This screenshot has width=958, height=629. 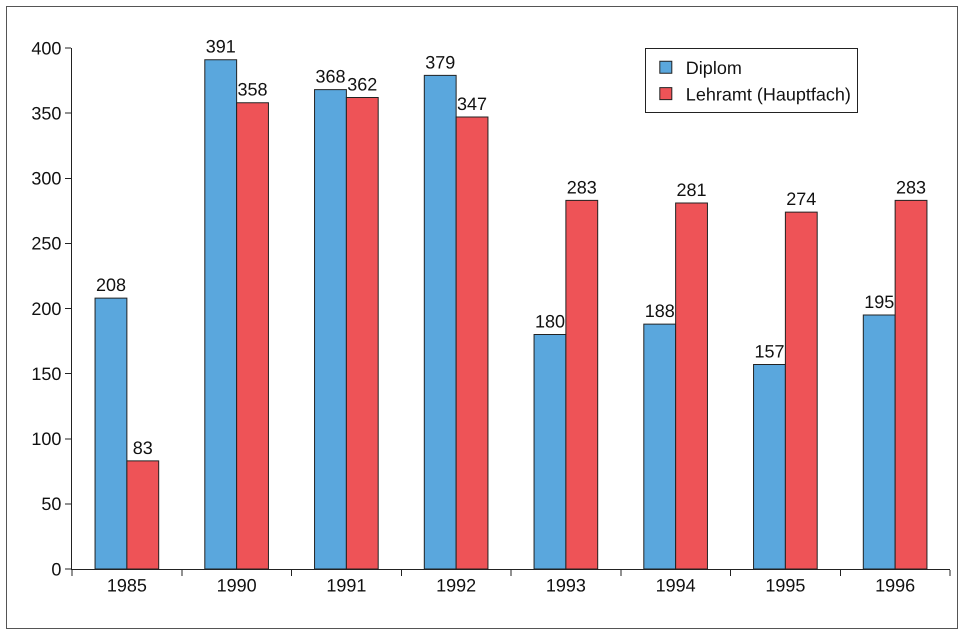 What do you see at coordinates (46, 308) in the screenshot?
I see `y-tick-label: 200` at bounding box center [46, 308].